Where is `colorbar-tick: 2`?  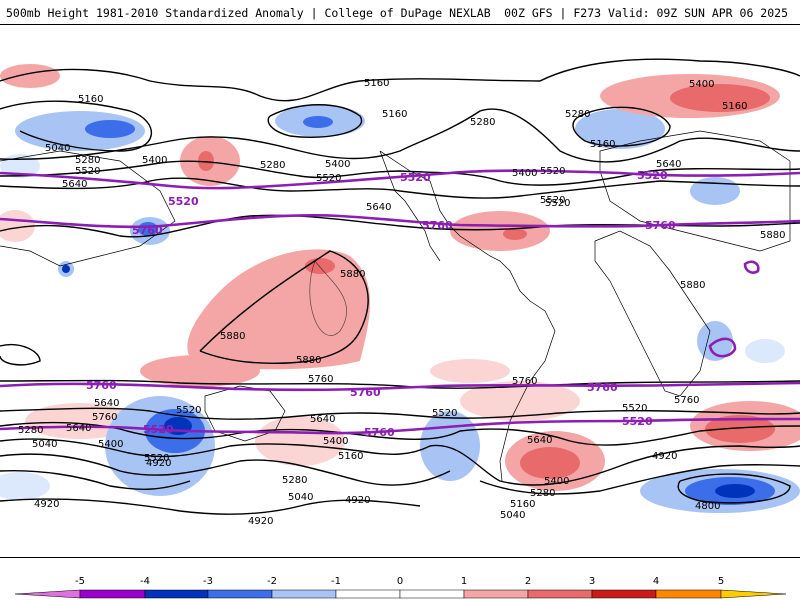
colorbar-tick: 2 is located at coordinates (528, 581).